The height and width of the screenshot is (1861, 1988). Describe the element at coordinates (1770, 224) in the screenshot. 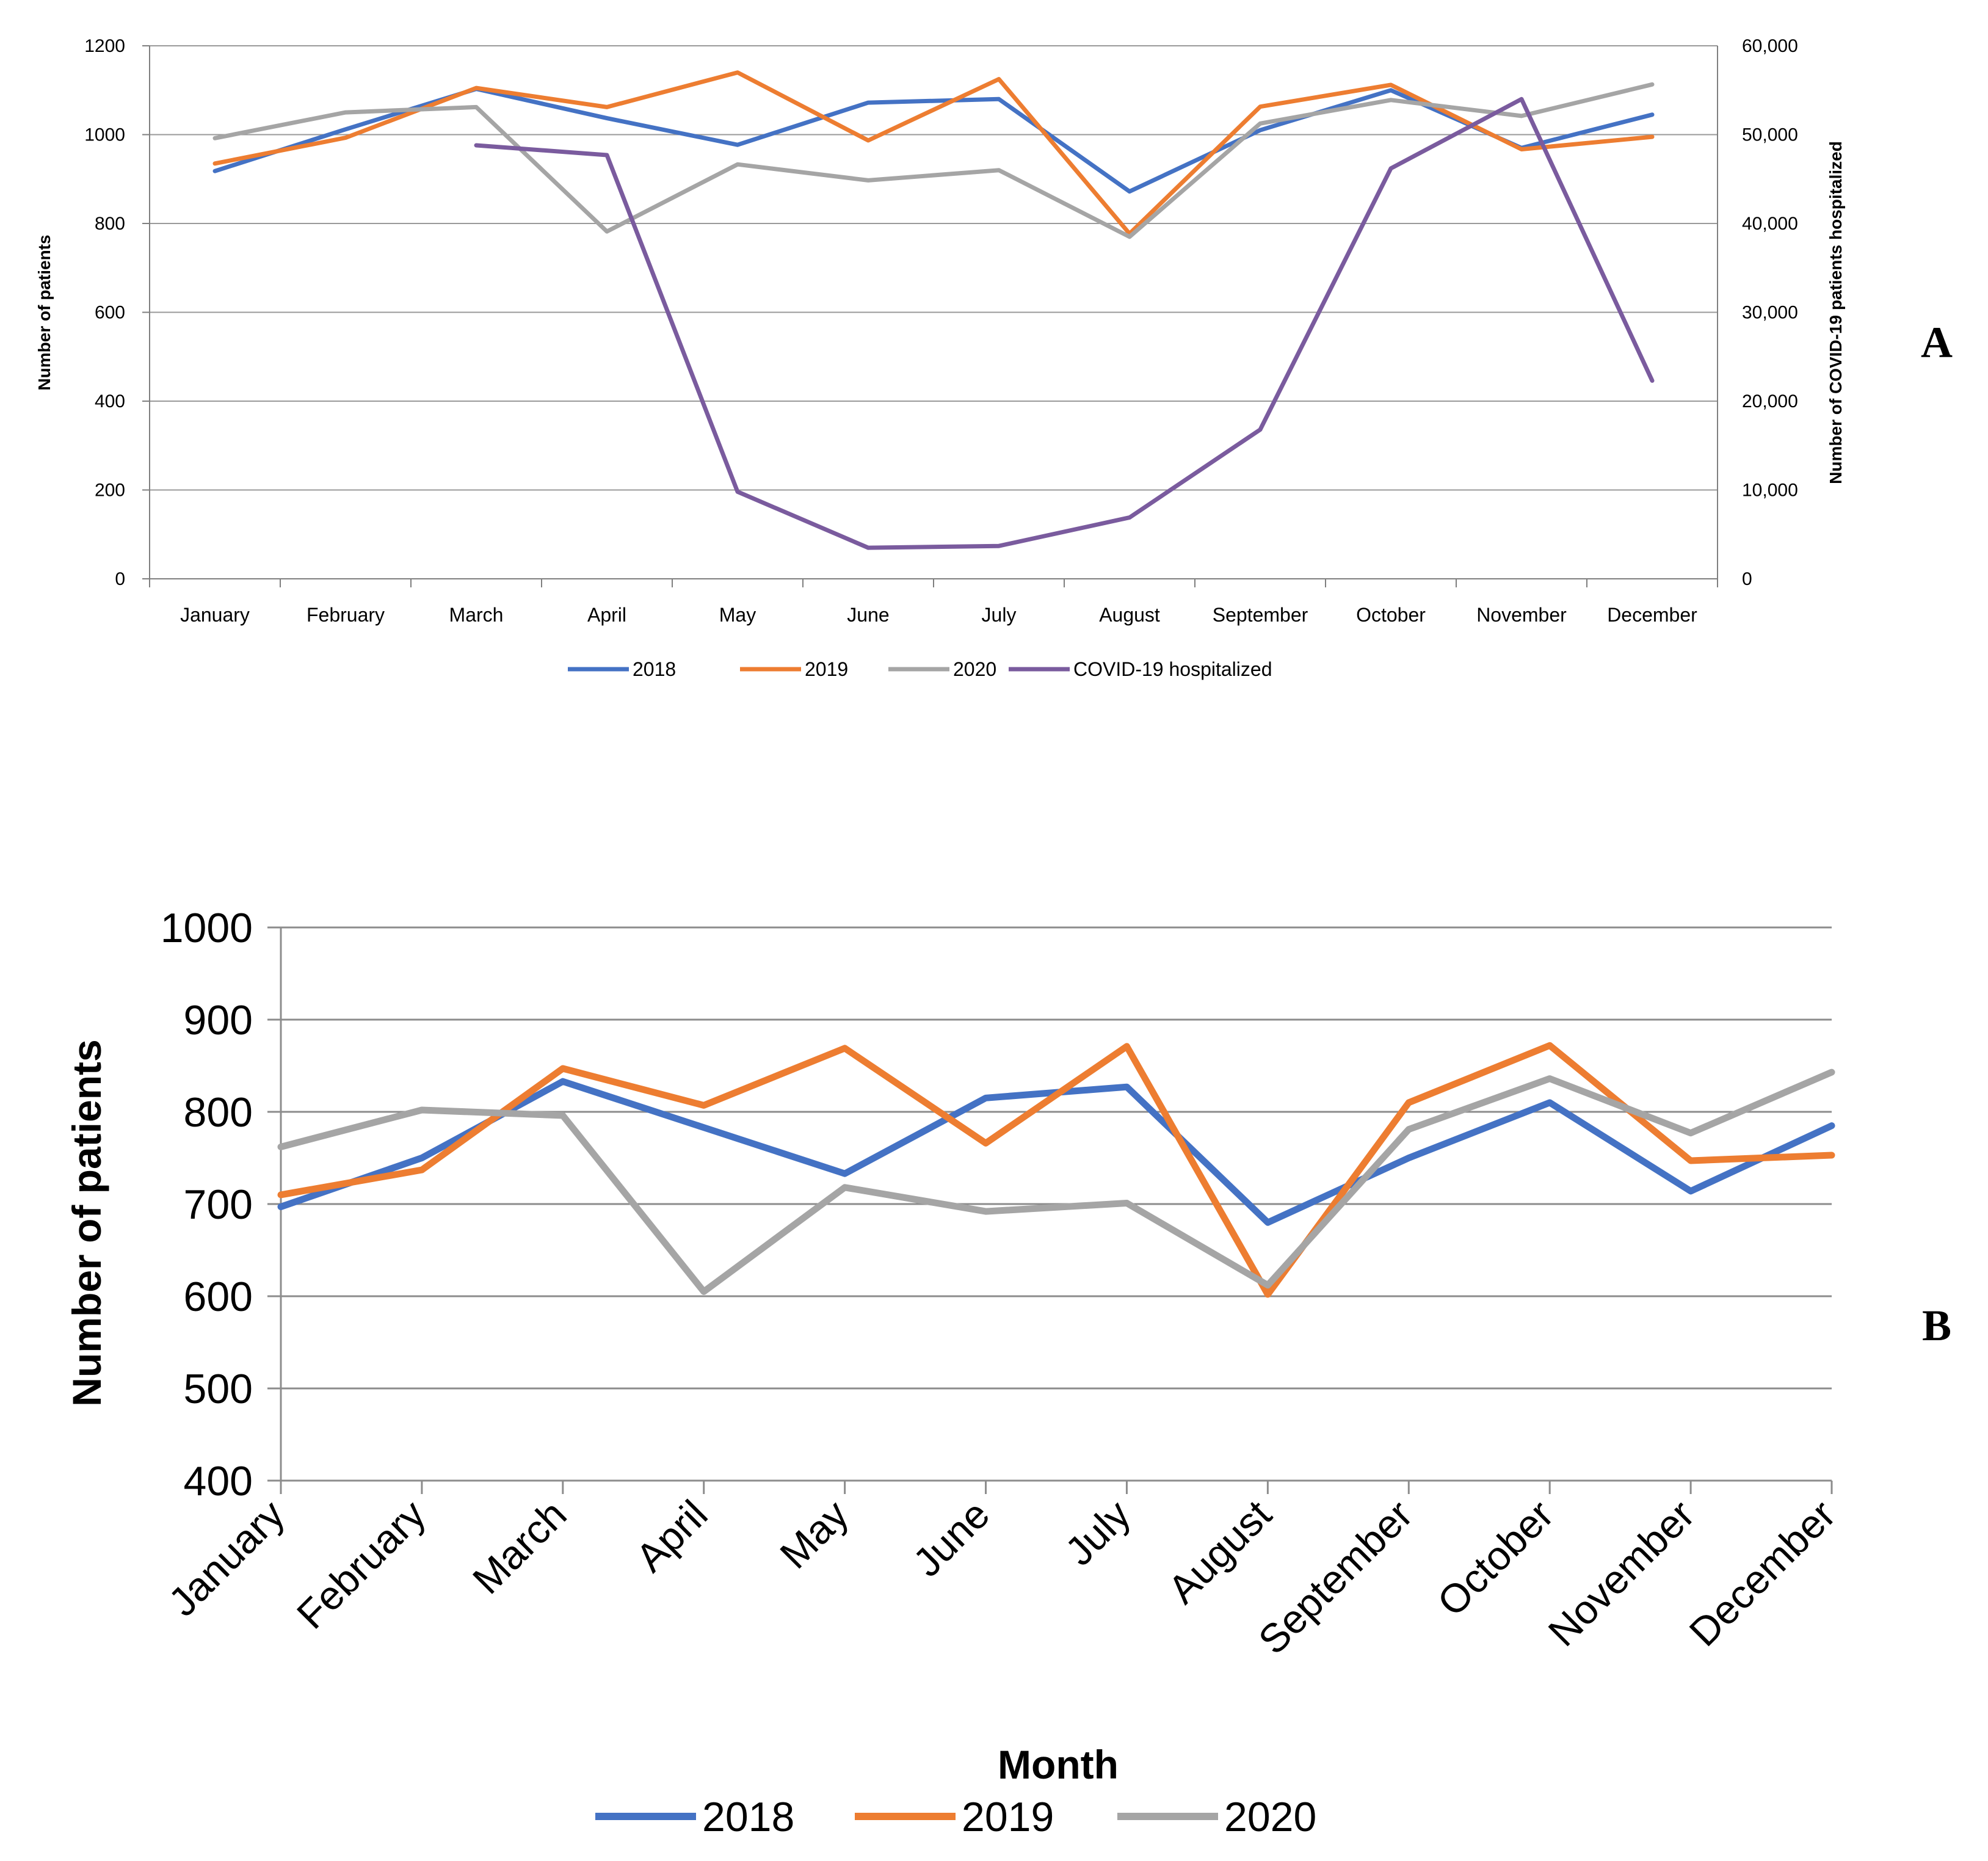

I see `right-y-tick-label: 40,000` at that location.